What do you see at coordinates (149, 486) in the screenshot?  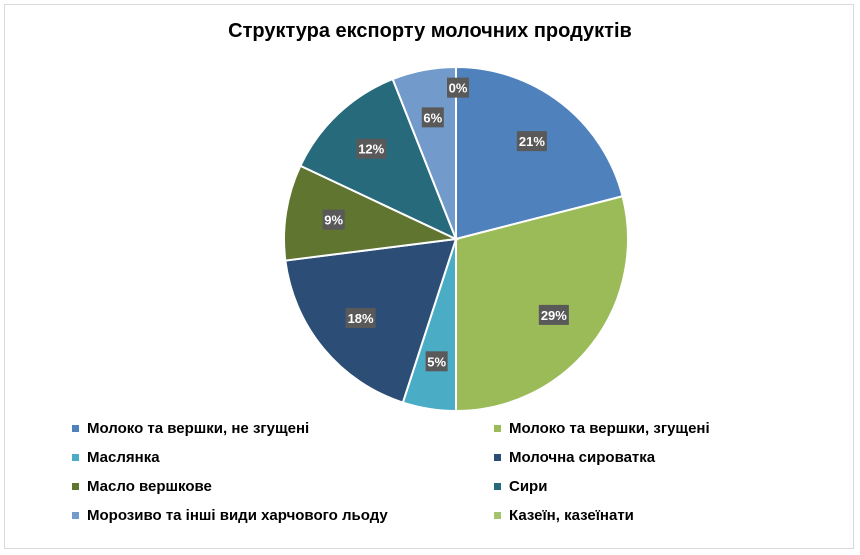 I see `legend-label: Масло вершкове` at bounding box center [149, 486].